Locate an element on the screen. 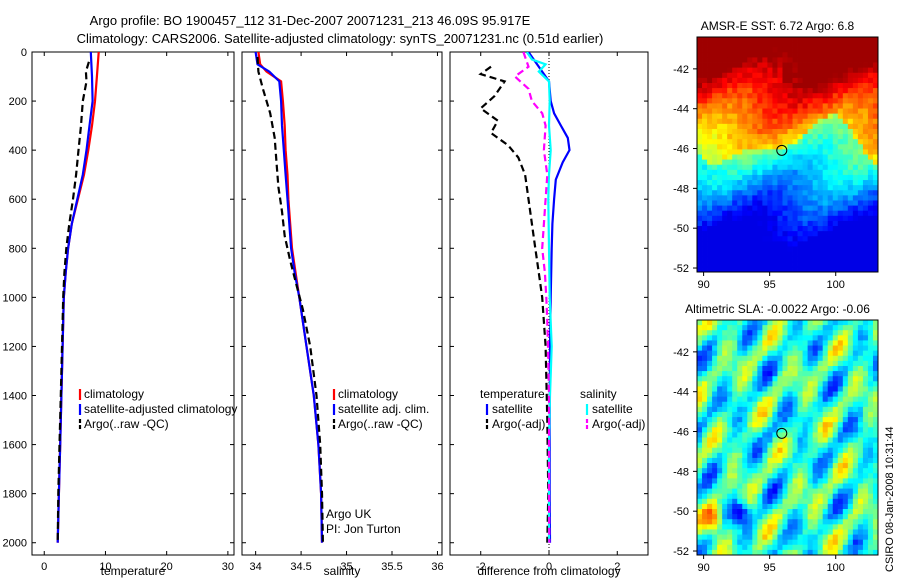  y-tick-label: 200 is located at coordinates (18, 102).